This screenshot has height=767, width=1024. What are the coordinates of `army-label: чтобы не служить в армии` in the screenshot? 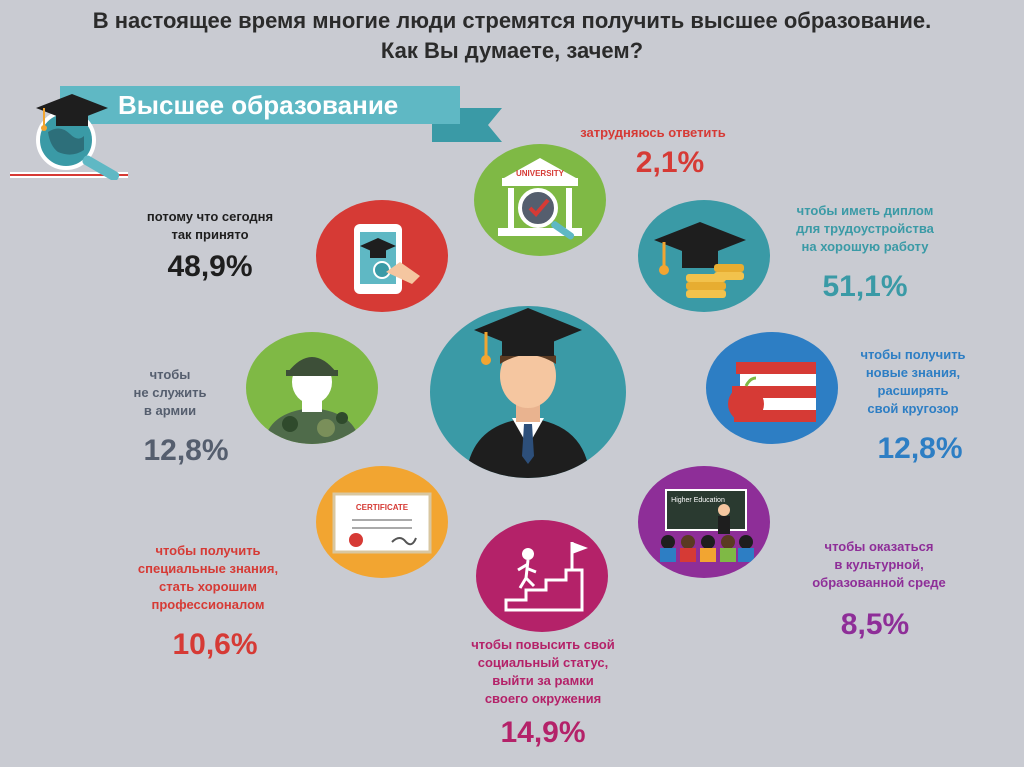 It's located at (170, 393).